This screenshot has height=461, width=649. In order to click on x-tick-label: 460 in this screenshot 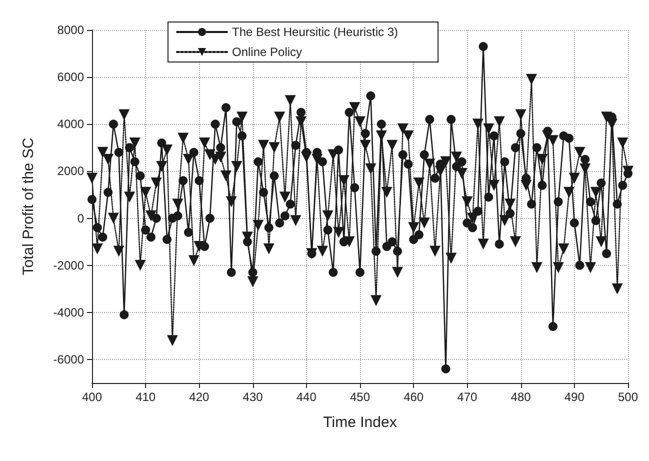, I will do `click(414, 397)`.